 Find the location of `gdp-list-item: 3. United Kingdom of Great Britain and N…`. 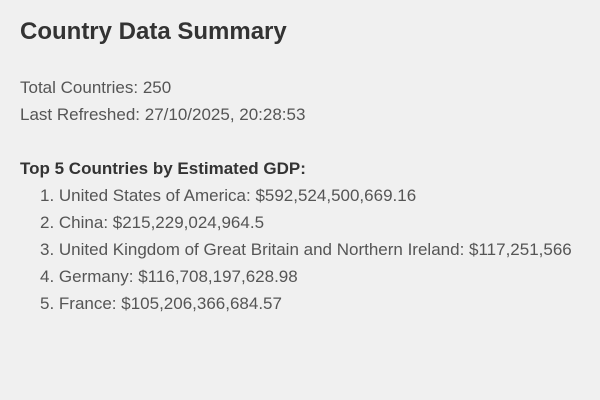

gdp-list-item: 3. United Kingdom of Great Britain and N… is located at coordinates (306, 249).